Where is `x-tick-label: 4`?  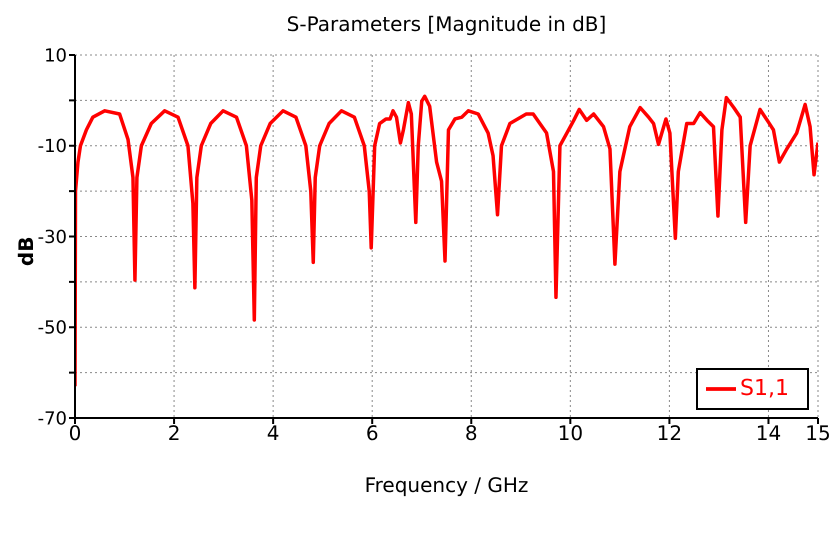 x-tick-label: 4 is located at coordinates (273, 433).